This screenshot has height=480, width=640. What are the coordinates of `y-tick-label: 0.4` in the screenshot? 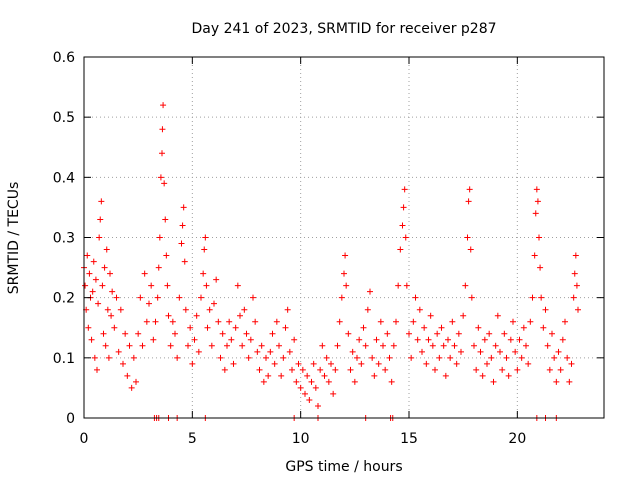 It's located at (64, 178).